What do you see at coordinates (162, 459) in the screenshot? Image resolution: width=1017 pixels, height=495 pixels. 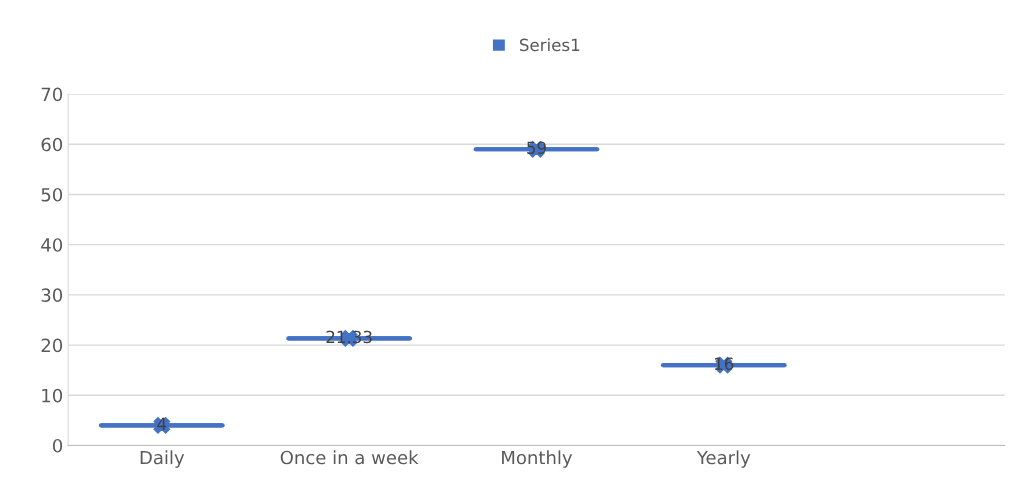 I see `x-tick-label: Daily` at bounding box center [162, 459].